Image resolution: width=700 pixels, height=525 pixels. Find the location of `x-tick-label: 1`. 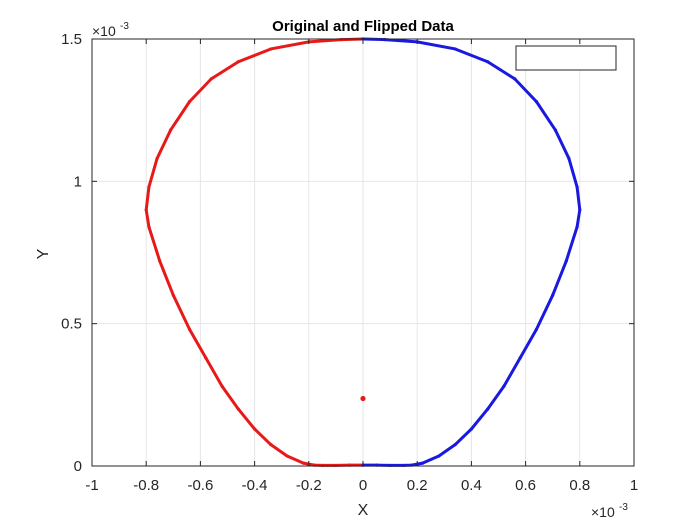

x-tick-label: 1 is located at coordinates (634, 485).